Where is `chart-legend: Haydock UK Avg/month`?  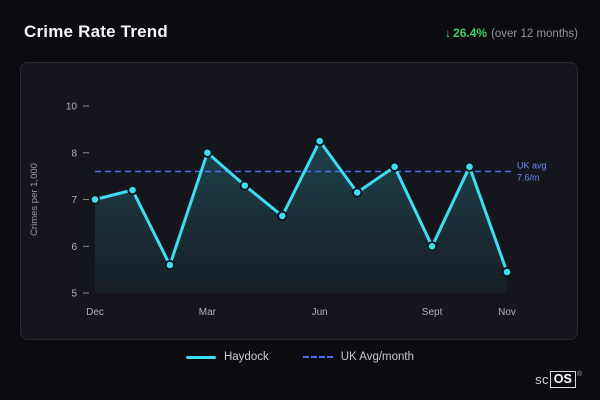
chart-legend: Haydock UK Avg/month is located at coordinates (300, 357).